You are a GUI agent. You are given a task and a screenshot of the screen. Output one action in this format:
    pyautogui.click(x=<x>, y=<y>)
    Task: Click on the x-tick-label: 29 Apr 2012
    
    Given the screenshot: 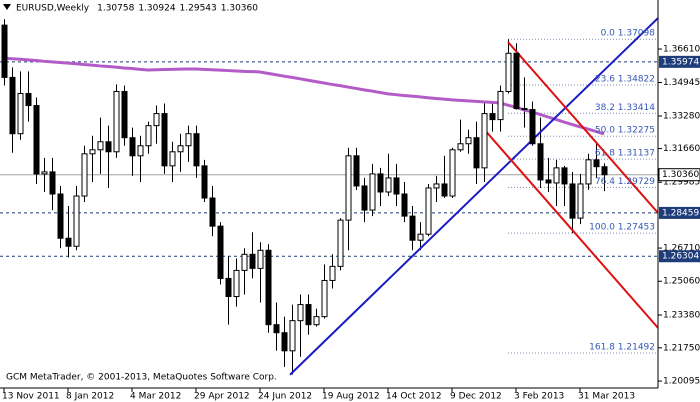 What is the action you would take?
    pyautogui.click(x=222, y=397)
    